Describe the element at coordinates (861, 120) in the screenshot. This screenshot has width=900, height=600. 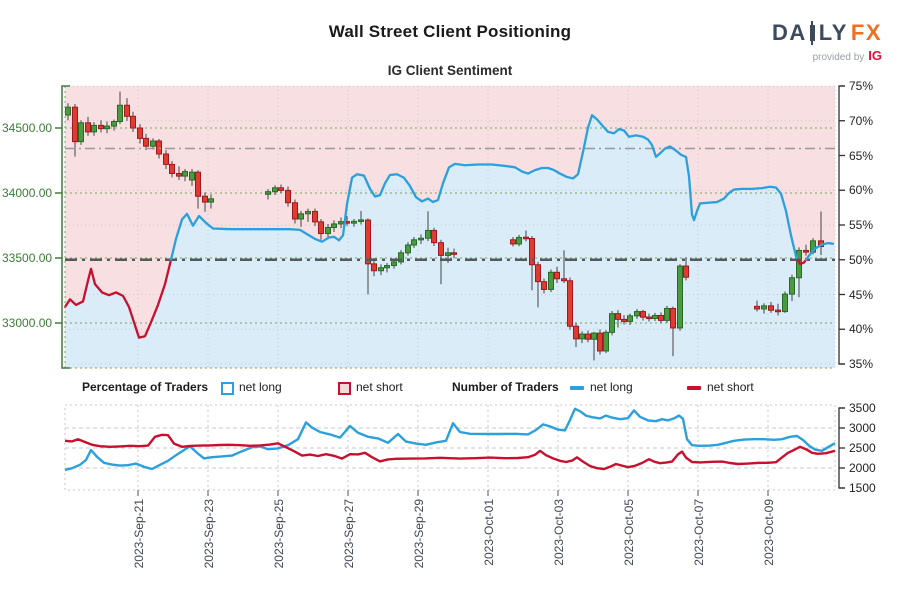
I see `pct-tick-label: 70%` at that location.